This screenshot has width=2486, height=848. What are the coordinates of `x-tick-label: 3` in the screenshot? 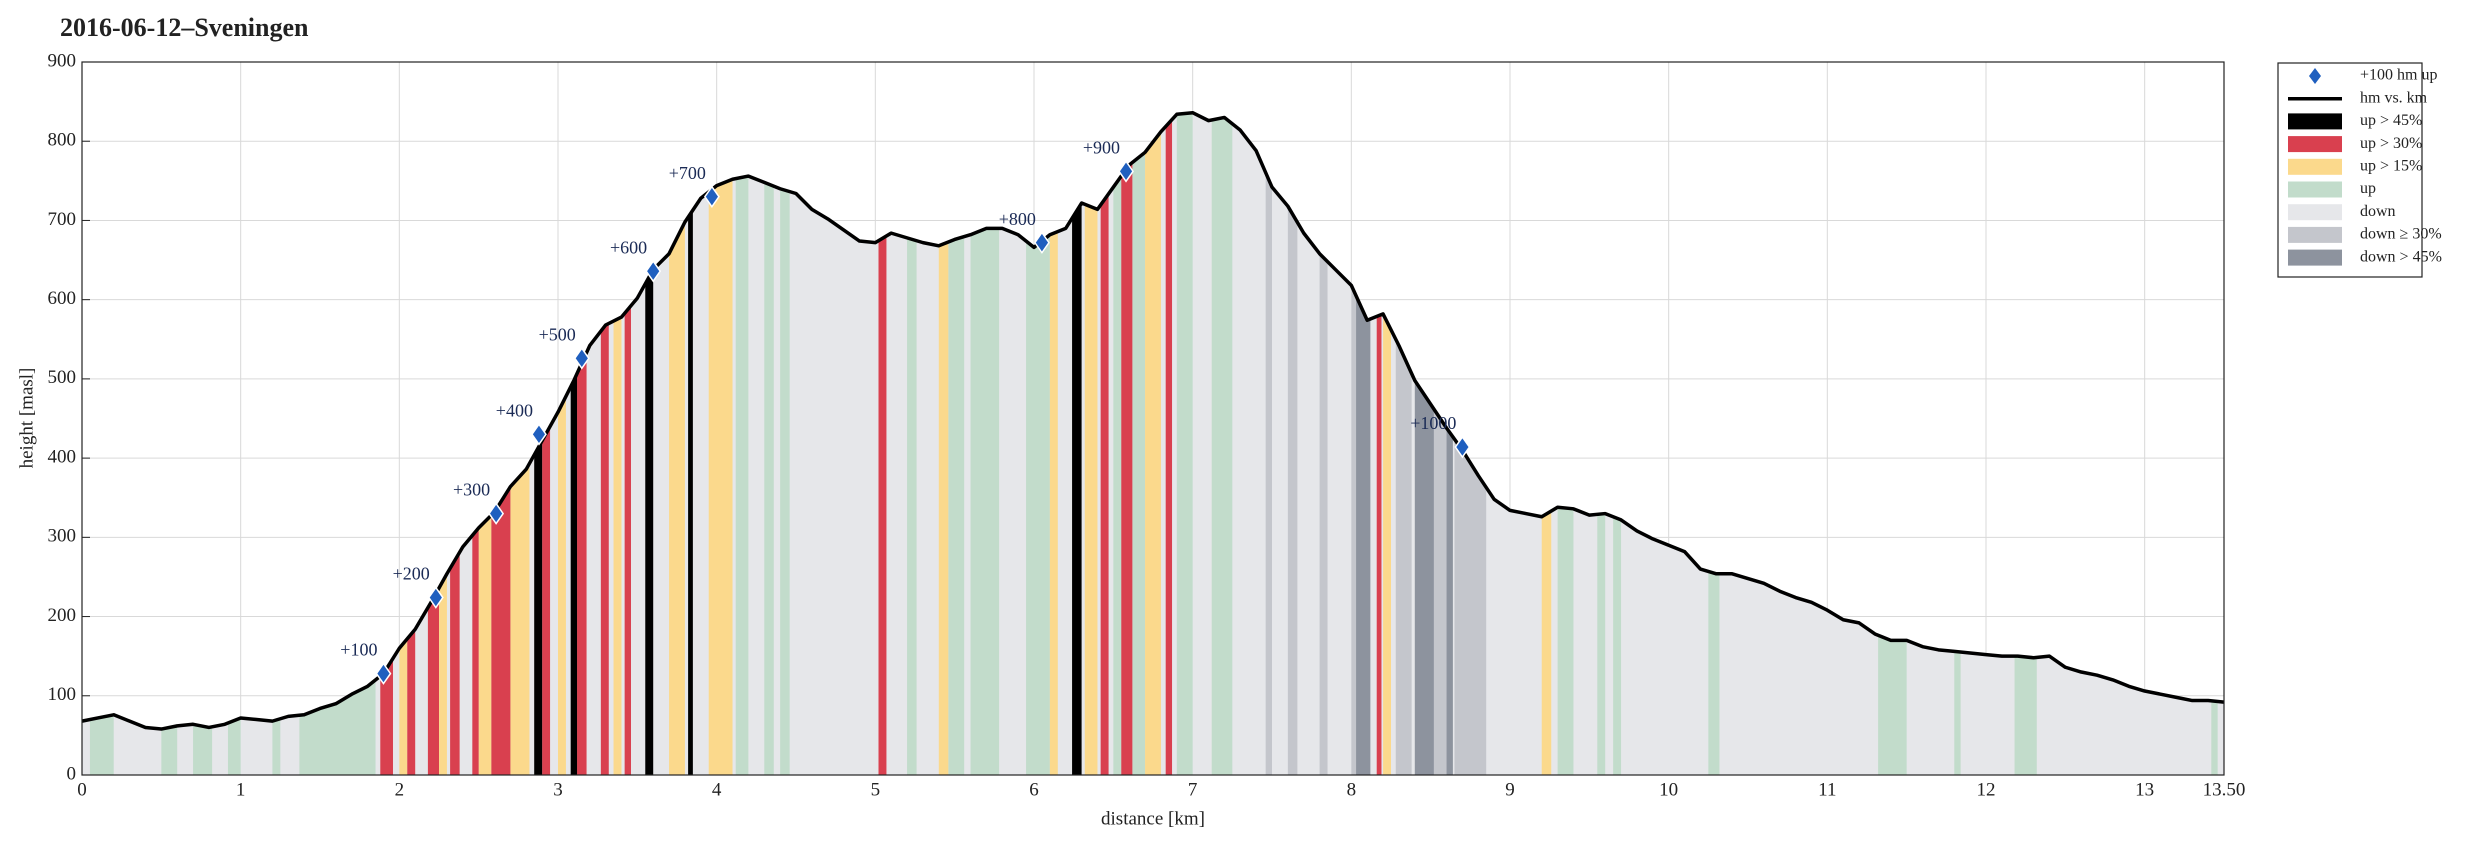 It's located at (558, 789).